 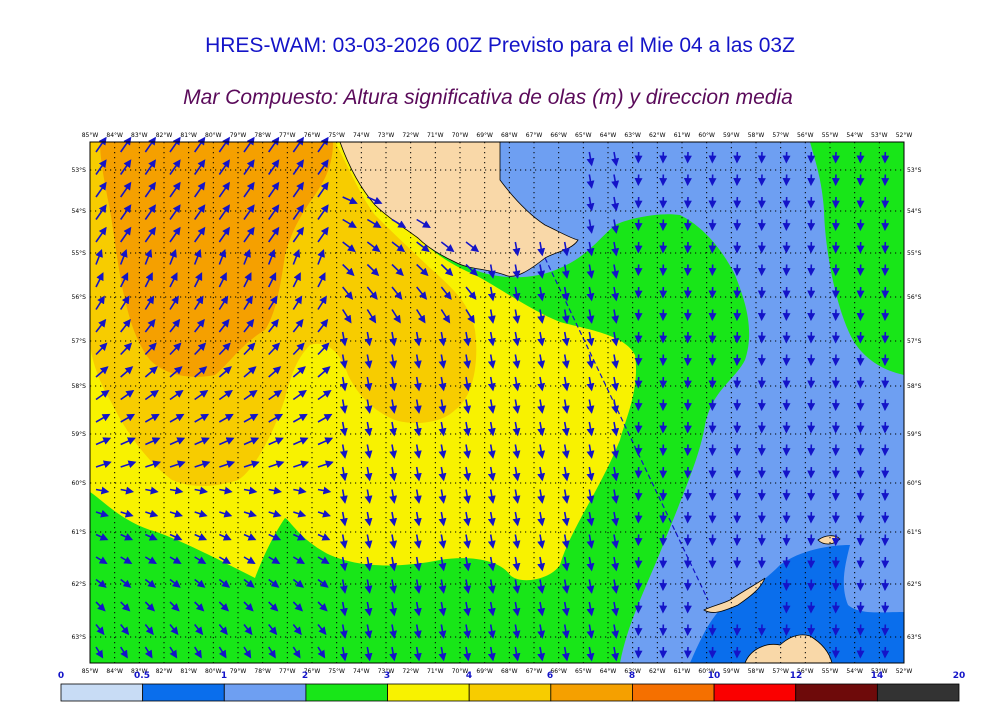 I want to click on lon-tick-label-top: 82°W, so click(x=164, y=135).